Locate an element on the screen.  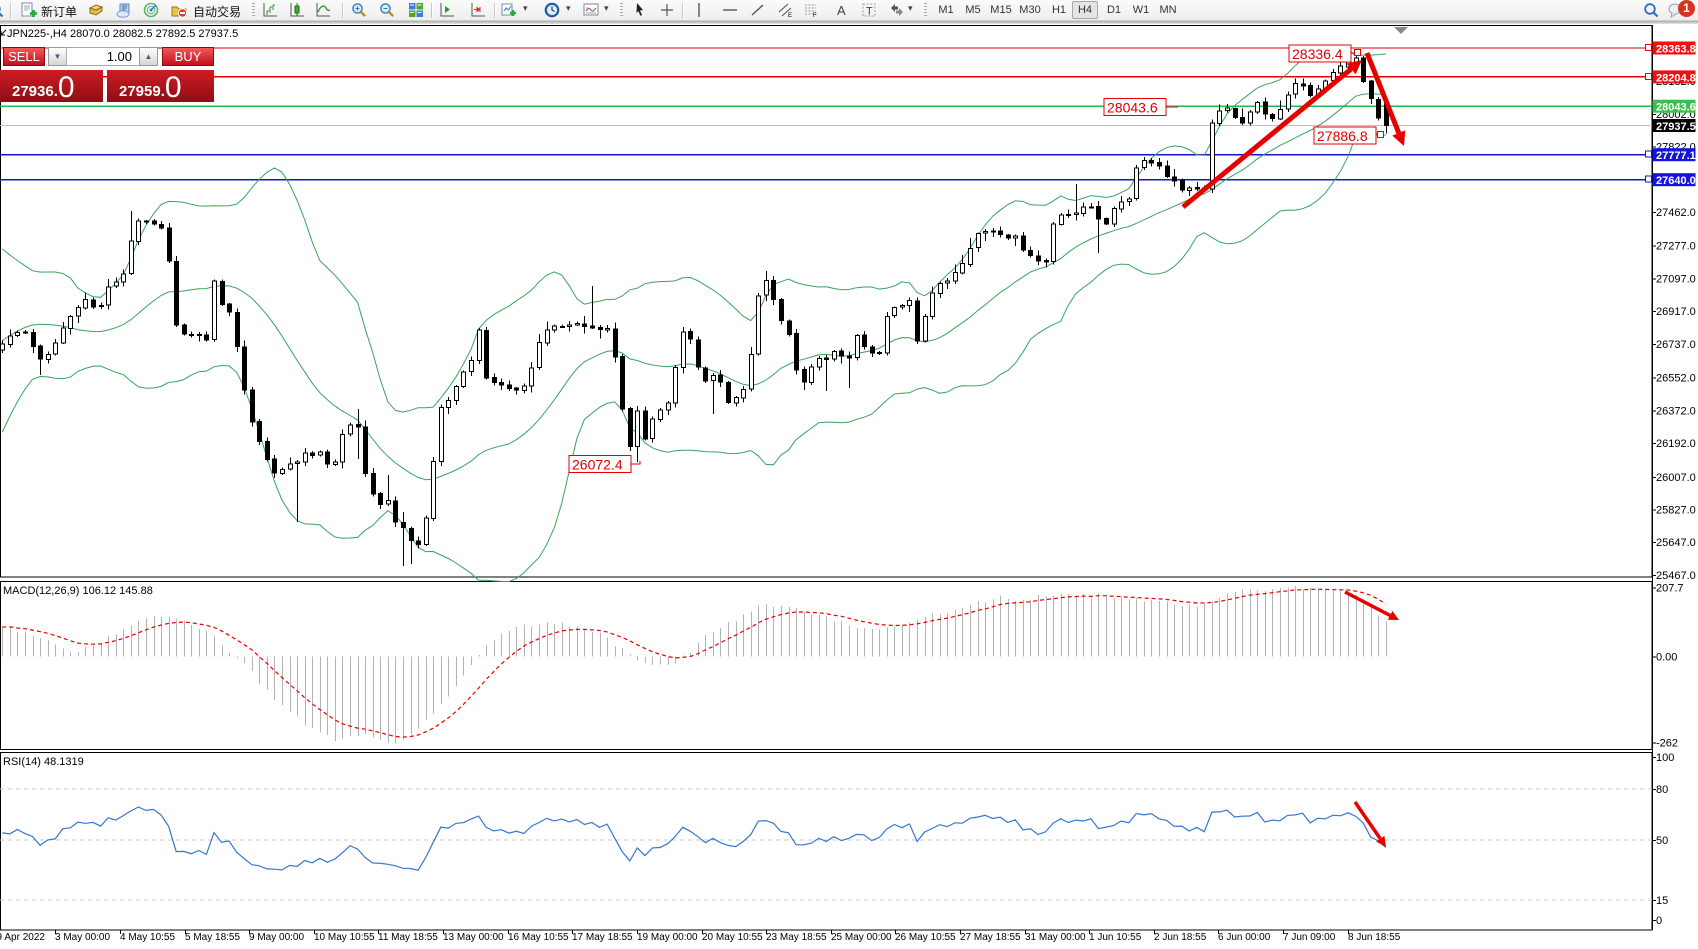
svg-text: 15 is located at coordinates (1662, 901).